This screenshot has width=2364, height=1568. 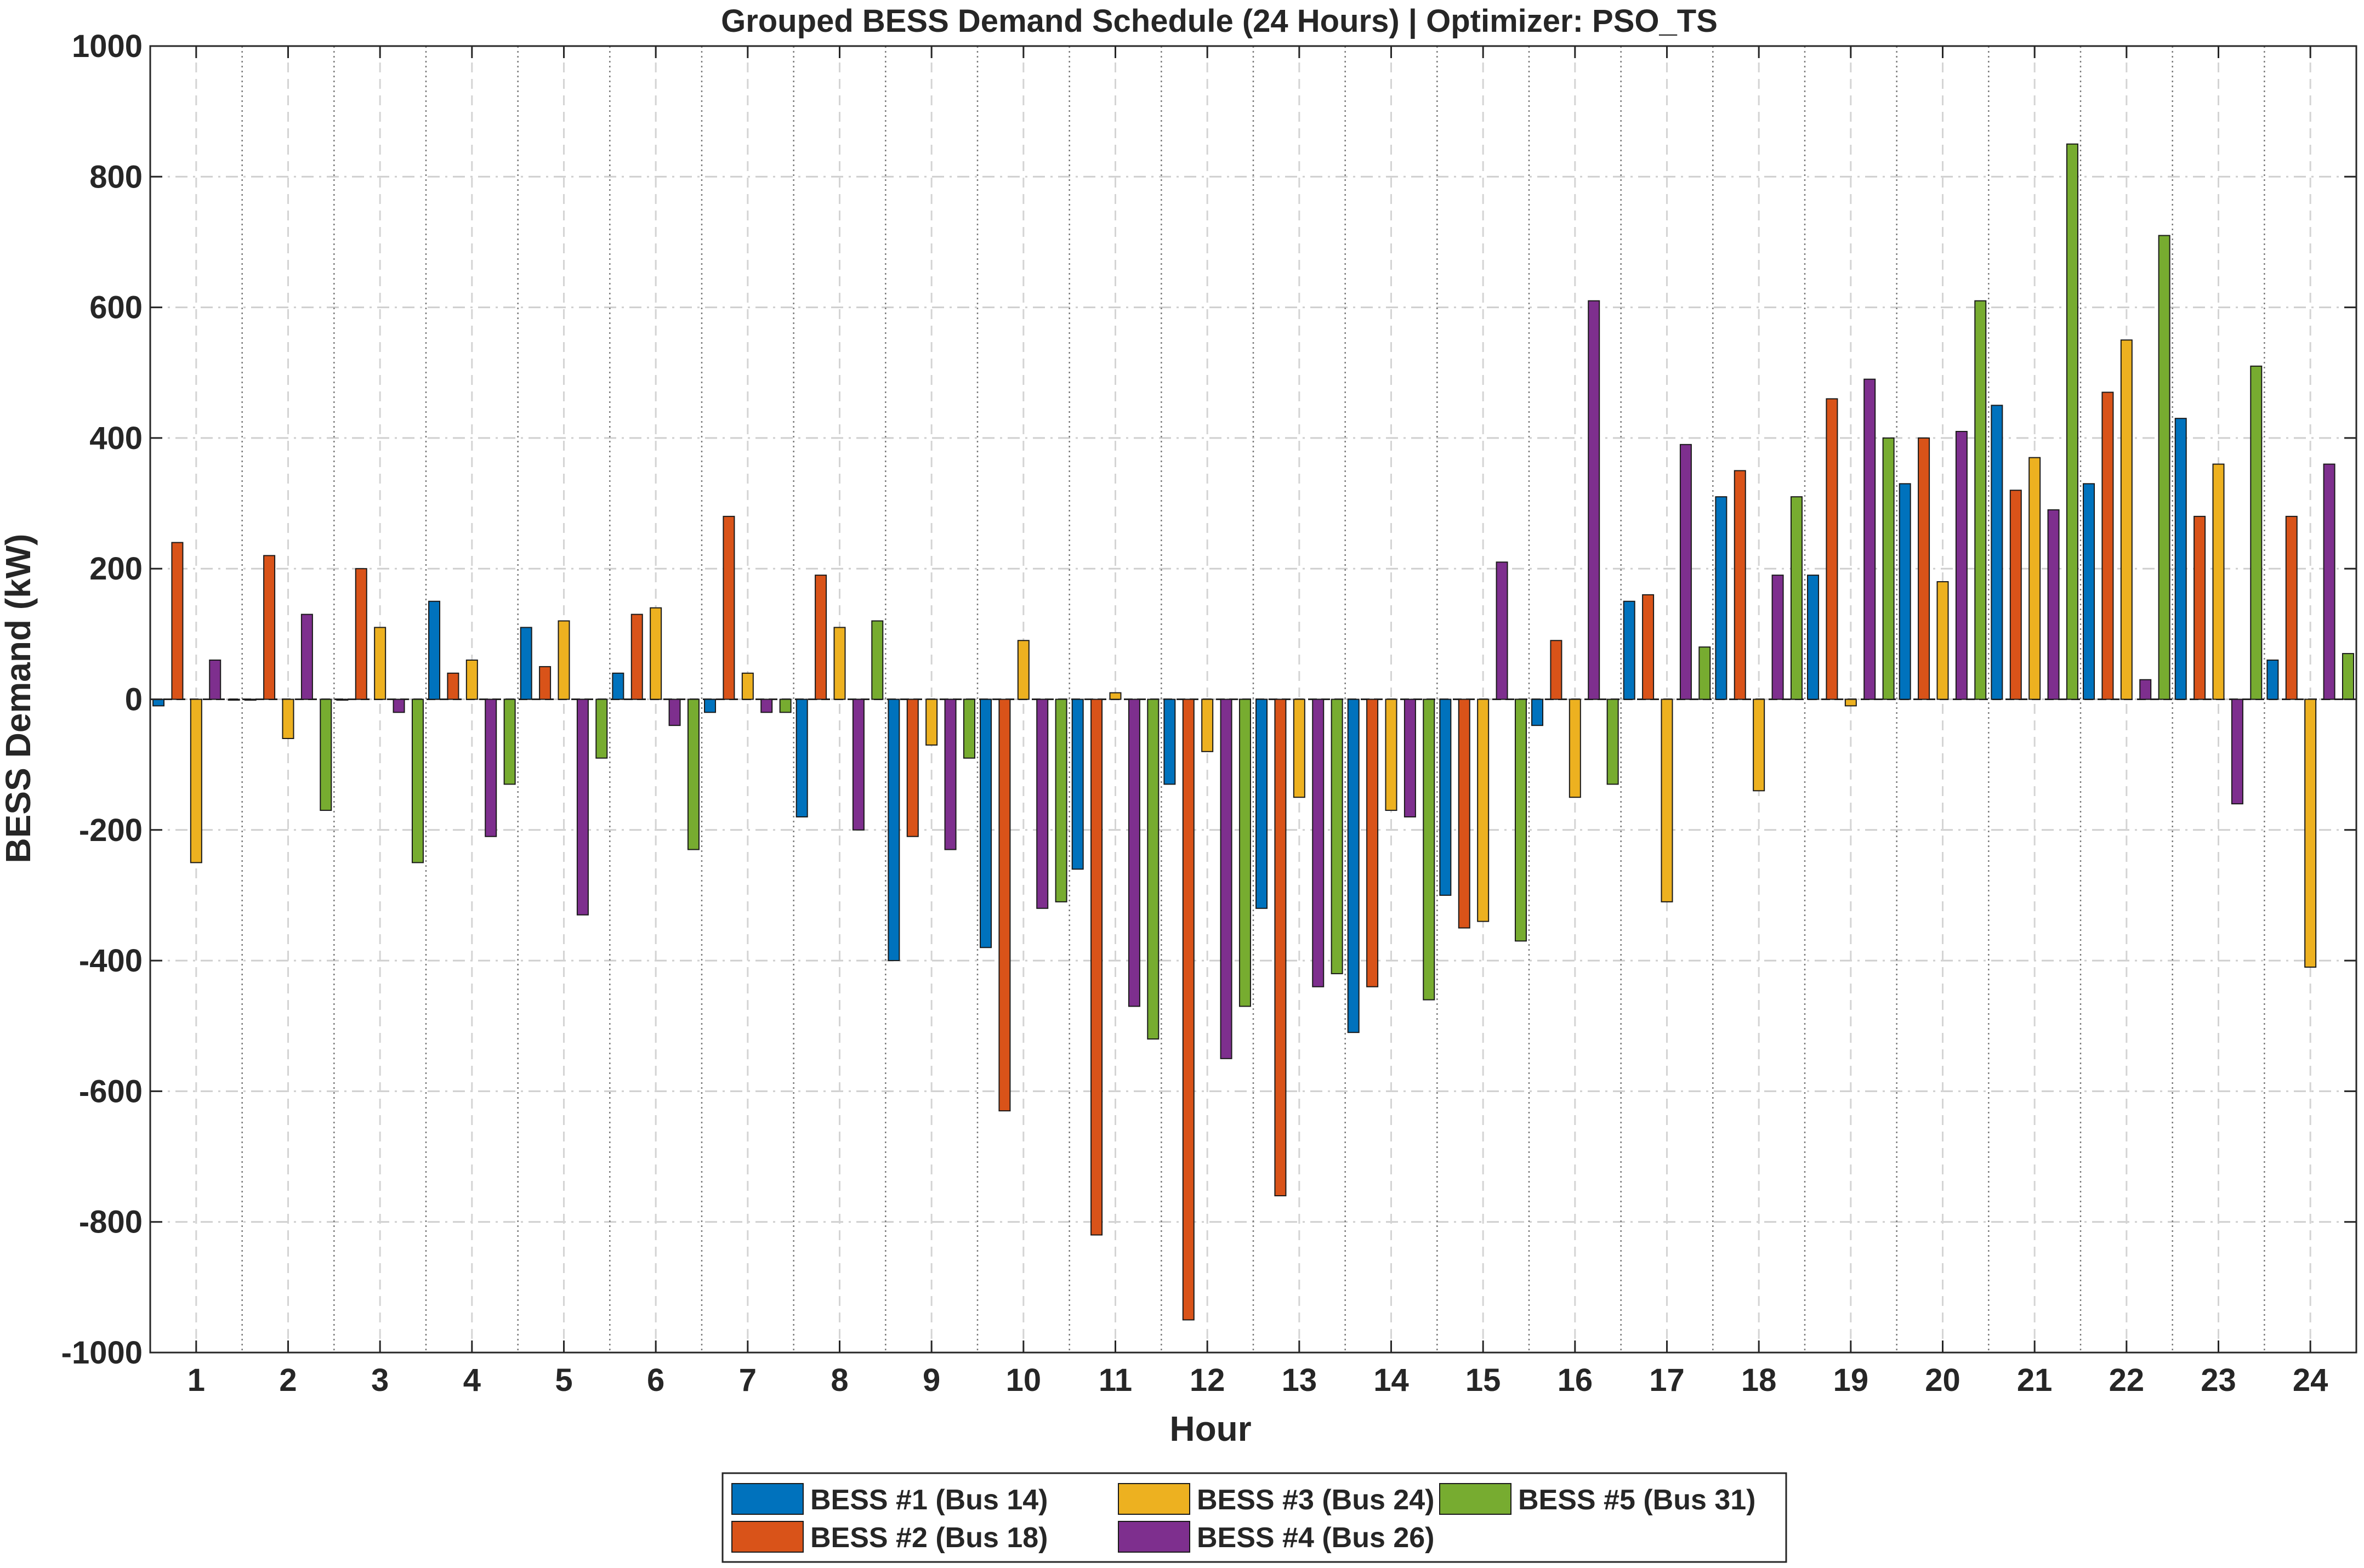 What do you see at coordinates (111, 1091) in the screenshot?
I see `y-tick-label: -600` at bounding box center [111, 1091].